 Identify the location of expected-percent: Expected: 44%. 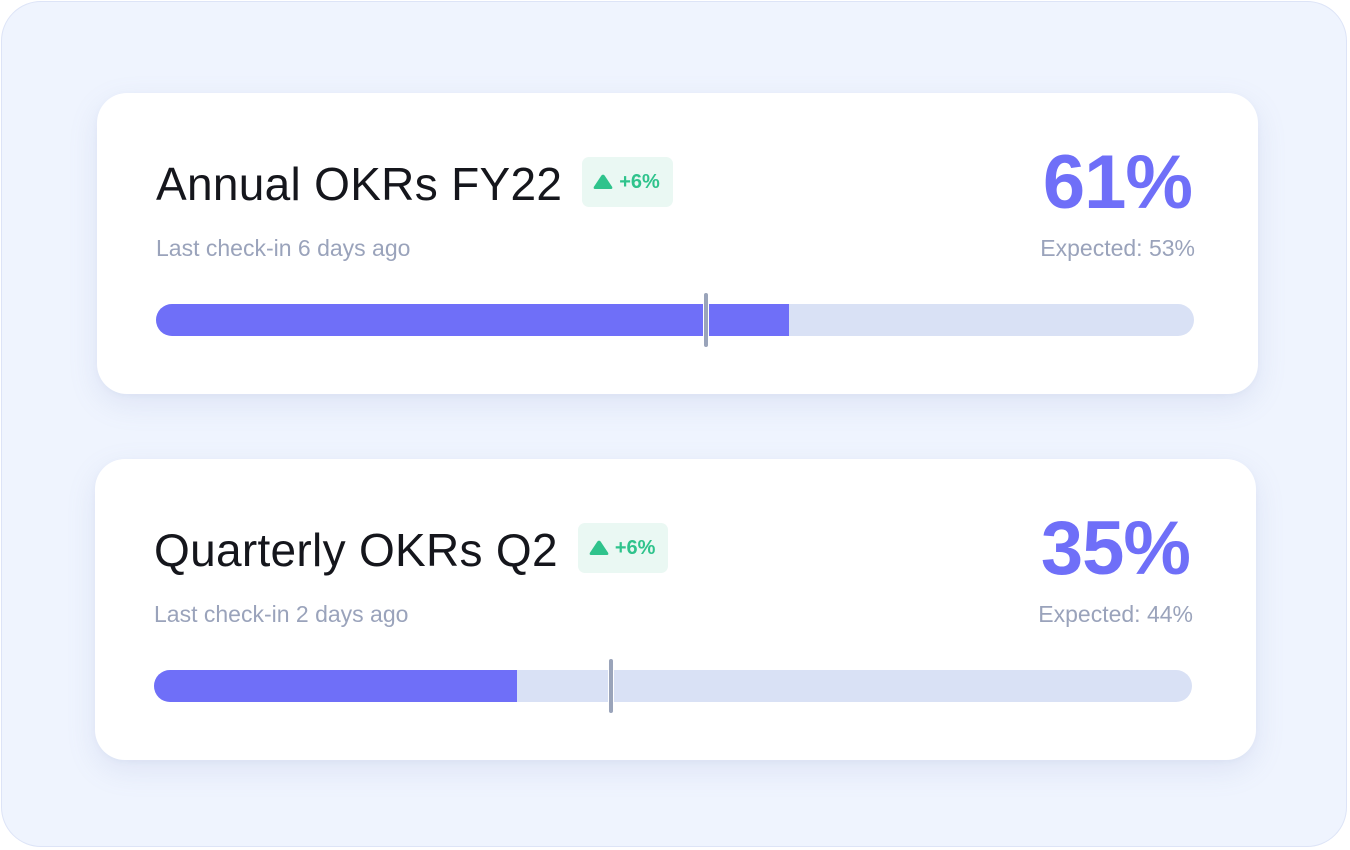
(1115, 614).